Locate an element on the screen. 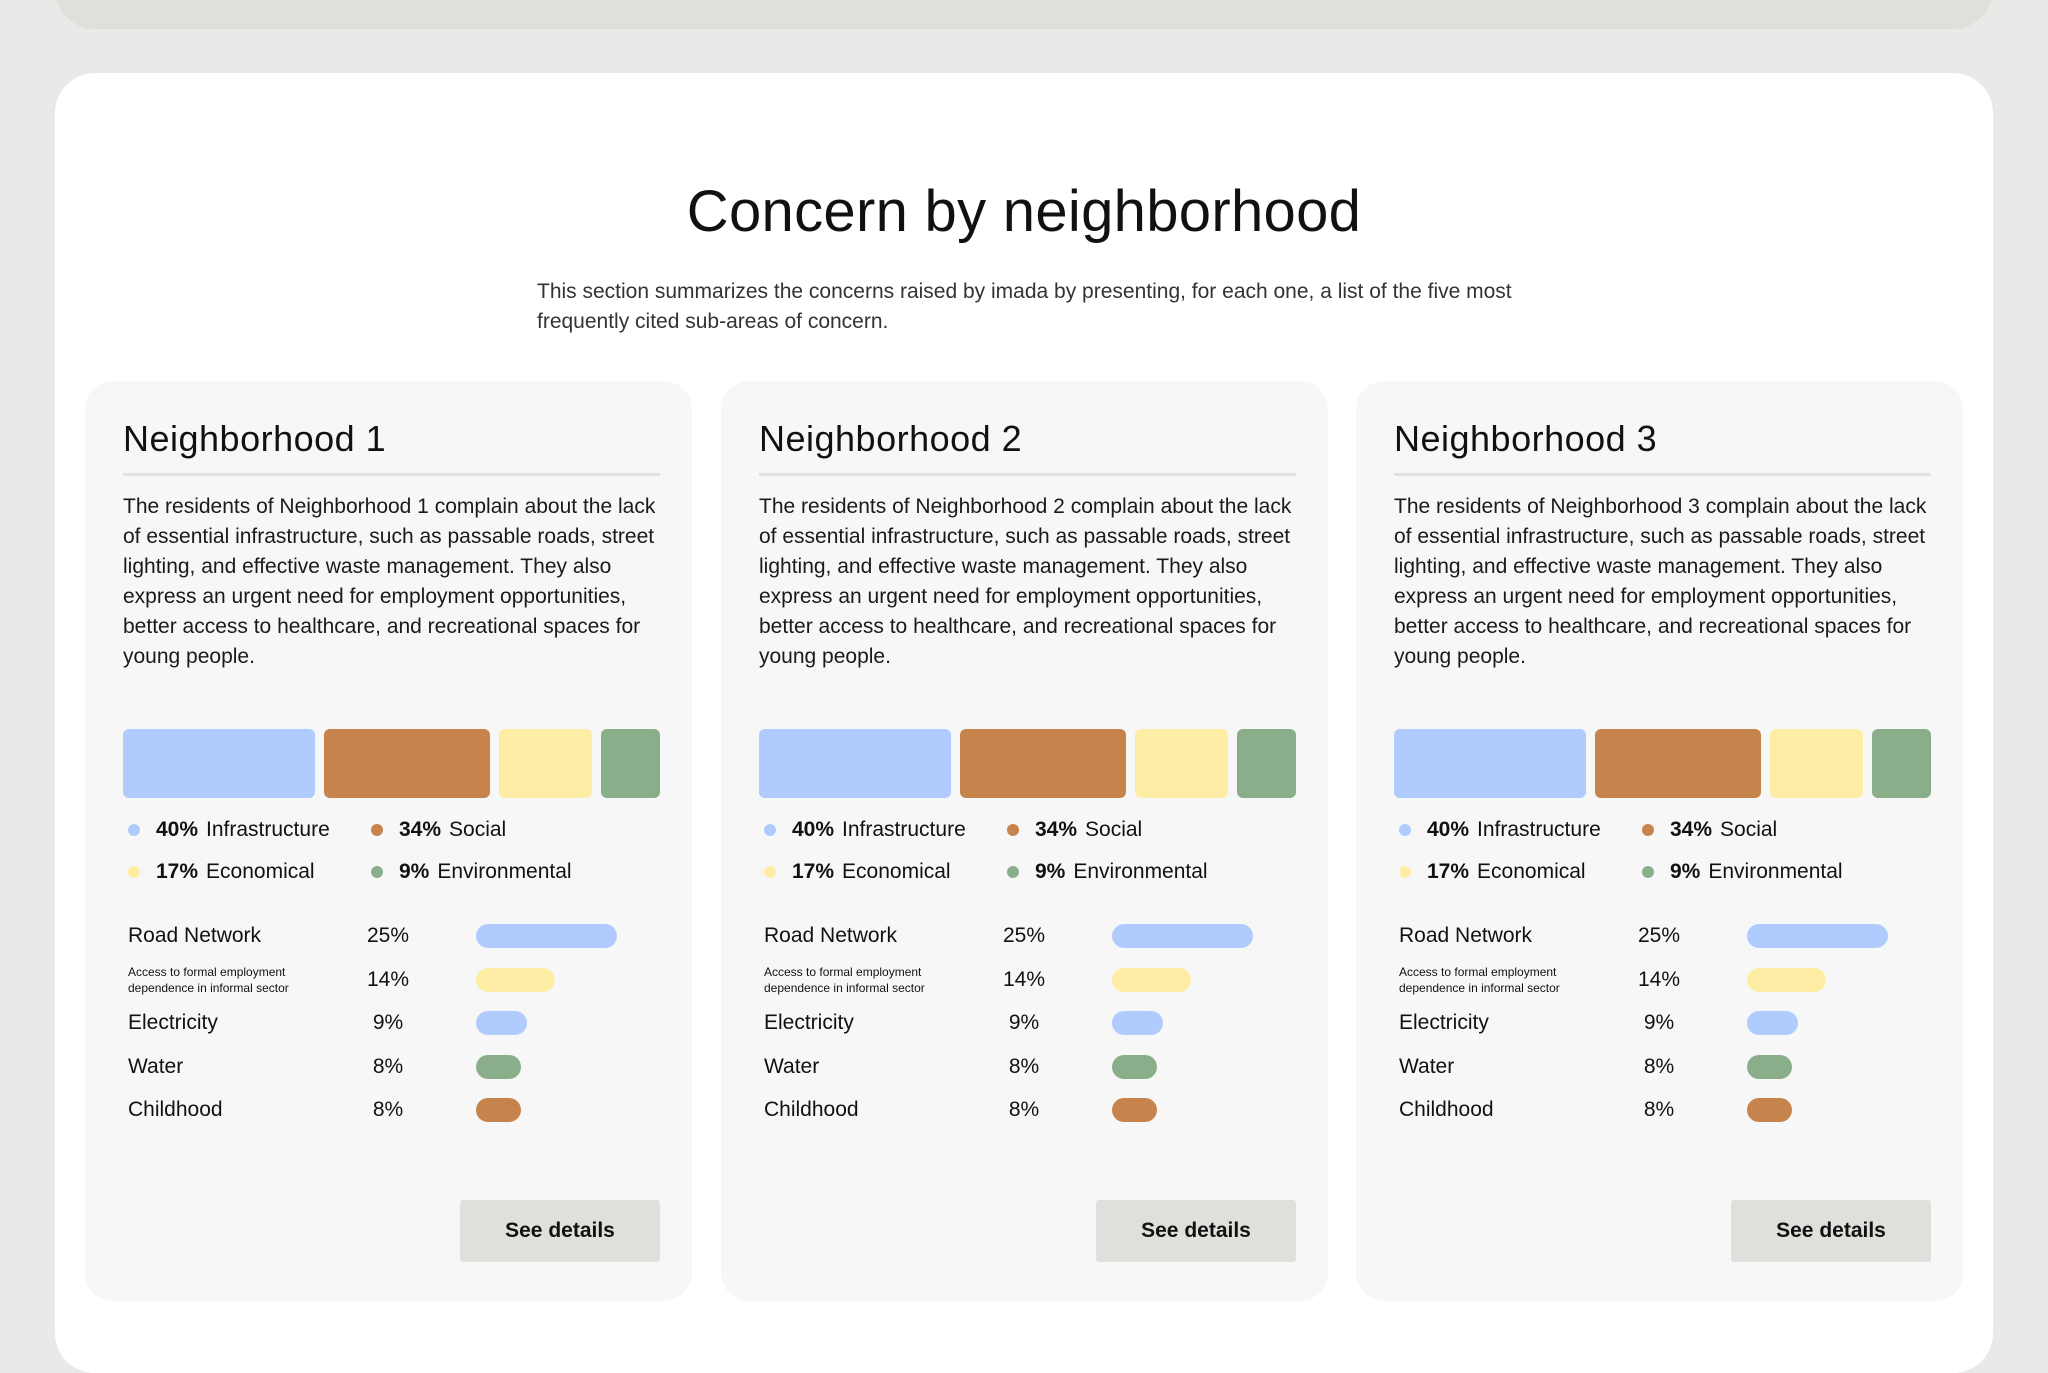  stacked-segment-environmental is located at coordinates (1901, 763).